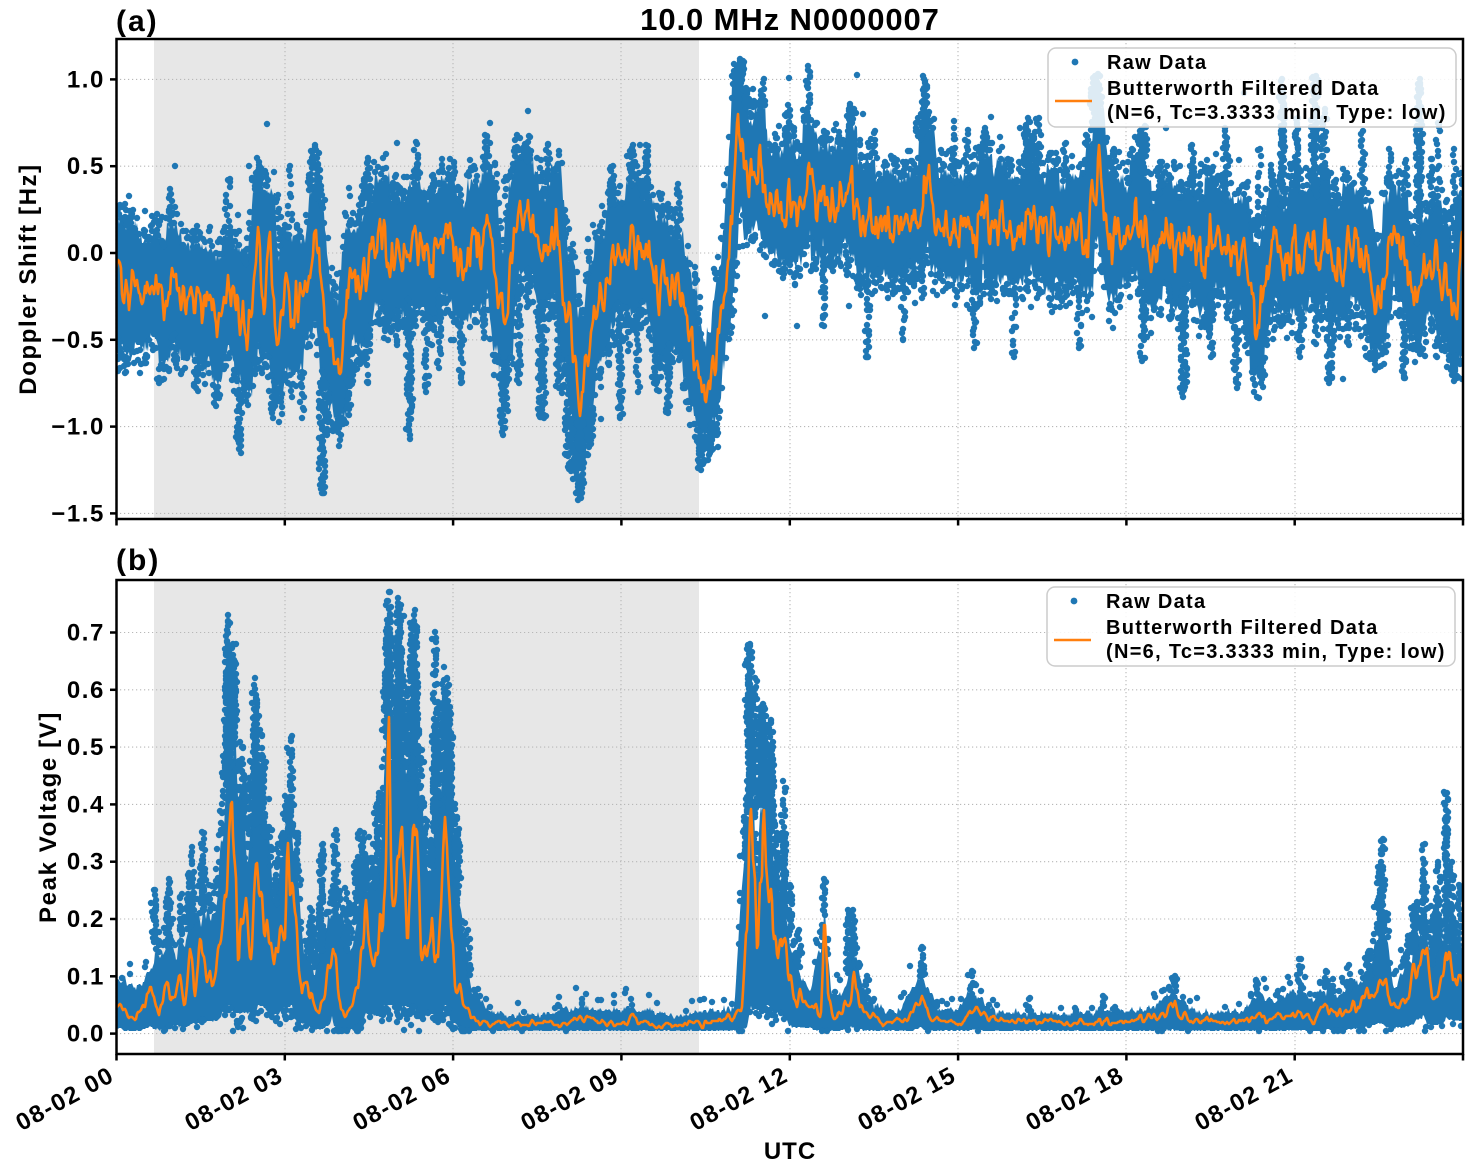 Image resolution: width=1471 pixels, height=1172 pixels. I want to click on svg-text: (b), so click(138, 560).